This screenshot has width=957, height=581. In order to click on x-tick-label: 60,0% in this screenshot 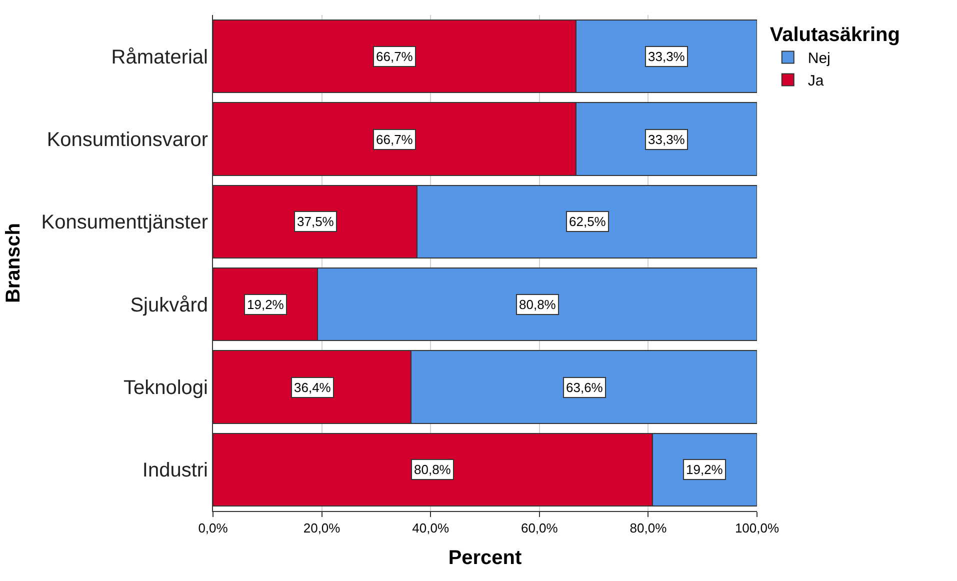, I will do `click(539, 528)`.